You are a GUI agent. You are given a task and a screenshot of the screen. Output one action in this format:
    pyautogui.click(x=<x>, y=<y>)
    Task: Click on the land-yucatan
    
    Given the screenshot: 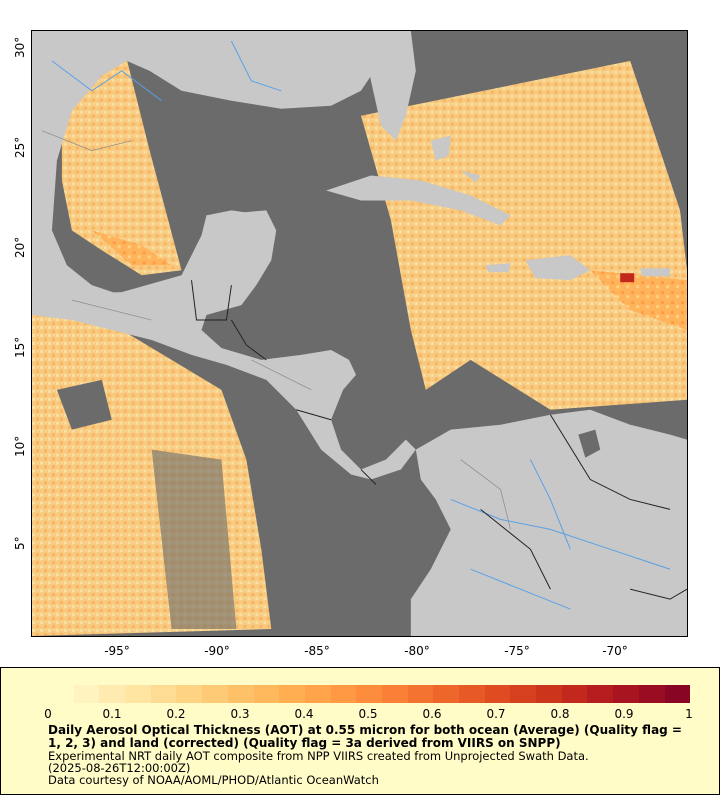 What is the action you would take?
    pyautogui.click(x=241, y=248)
    